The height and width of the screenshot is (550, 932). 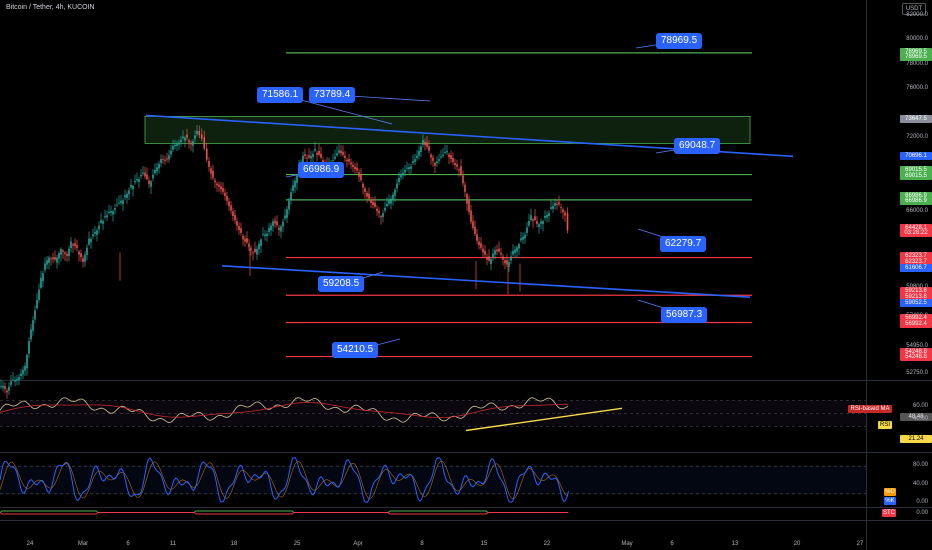 I want to click on price-tag-11: 62323.7, so click(x=916, y=261).